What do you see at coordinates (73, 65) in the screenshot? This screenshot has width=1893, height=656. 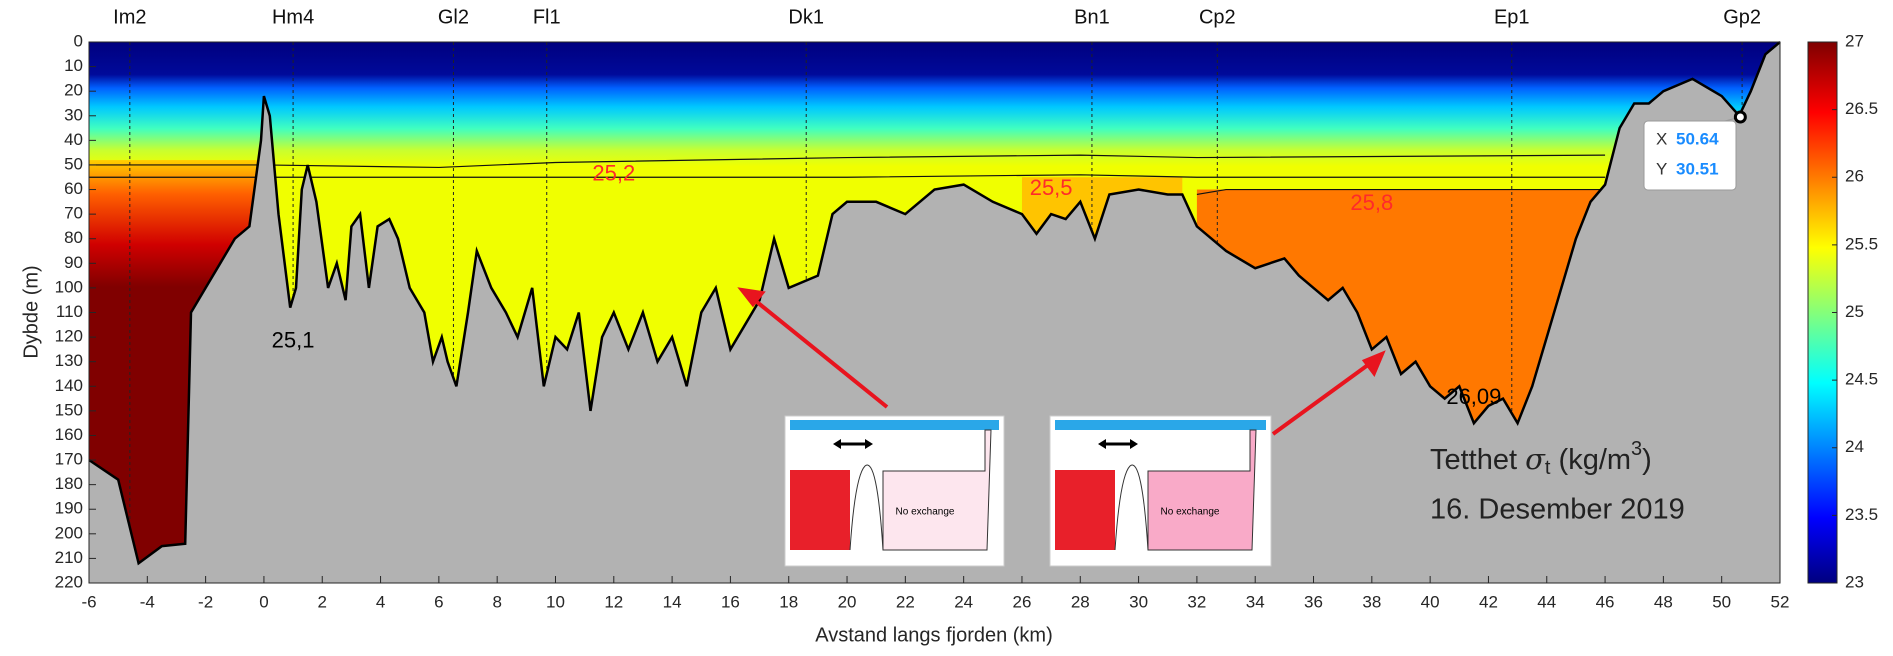 I see `y-tick-label: 10` at bounding box center [73, 65].